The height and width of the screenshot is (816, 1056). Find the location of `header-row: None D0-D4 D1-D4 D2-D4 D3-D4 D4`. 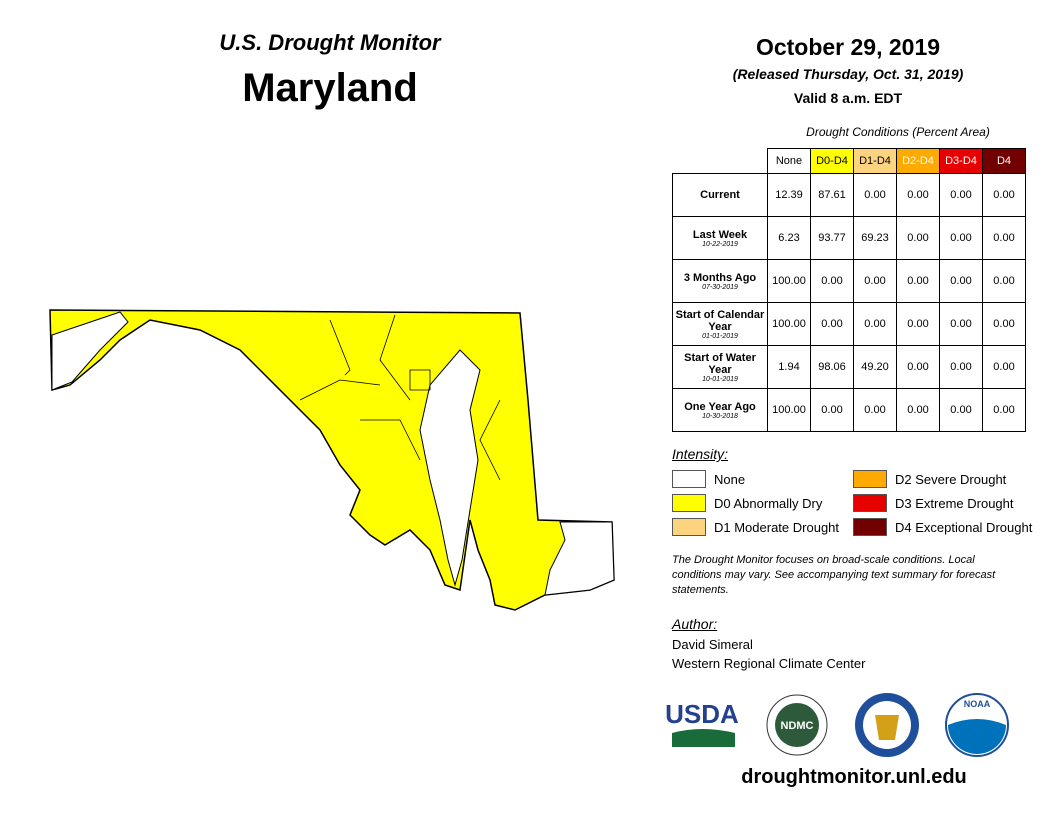

header-row: None D0-D4 D1-D4 D2-D4 D3-D4 D4 is located at coordinates (849, 161).